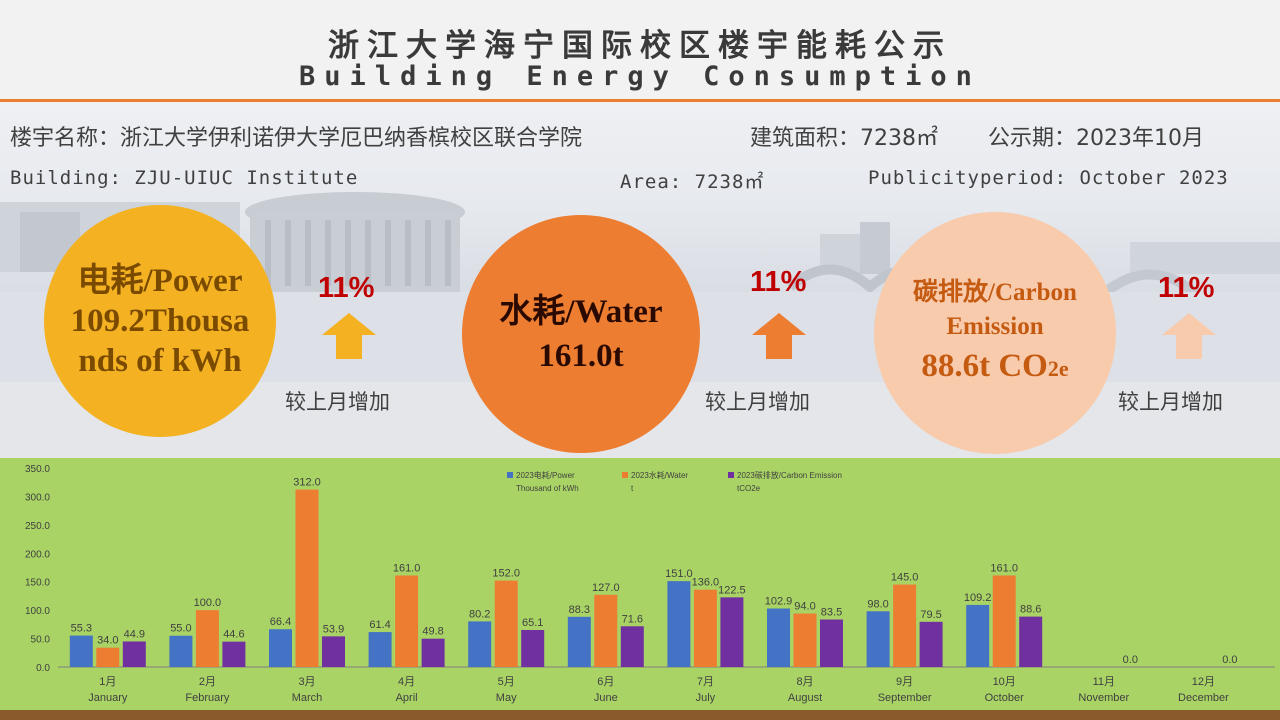 This screenshot has width=1280, height=720. What do you see at coordinates (1189, 336) in the screenshot?
I see `carbon-up-arrow-icon` at bounding box center [1189, 336].